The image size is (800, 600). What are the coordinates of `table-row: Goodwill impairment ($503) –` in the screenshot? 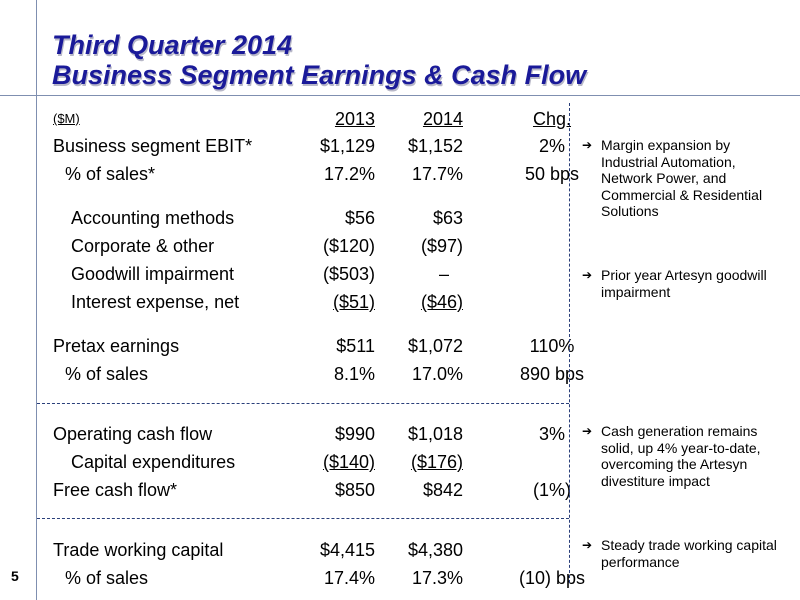 It's located at (303, 274).